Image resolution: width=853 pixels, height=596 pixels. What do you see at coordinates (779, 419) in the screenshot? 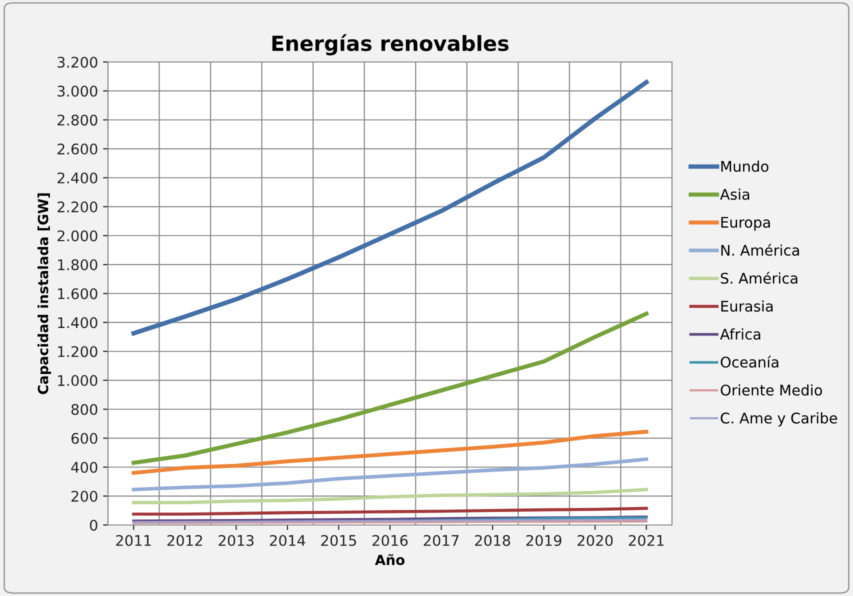
I see `legend-label: C. Ame y Caribe` at bounding box center [779, 419].